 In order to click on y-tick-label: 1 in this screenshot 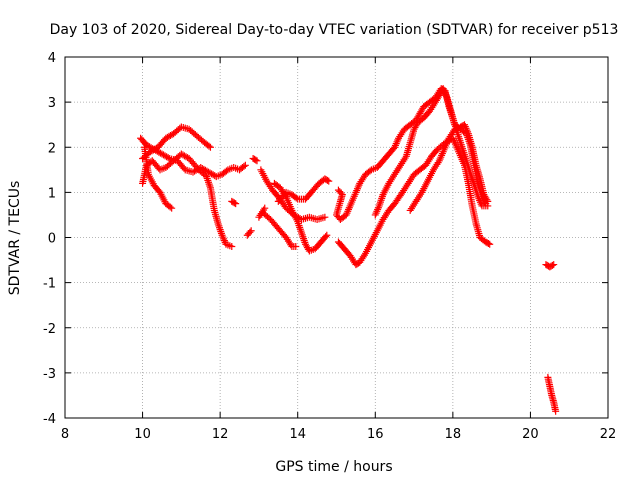, I will do `click(52, 193)`.